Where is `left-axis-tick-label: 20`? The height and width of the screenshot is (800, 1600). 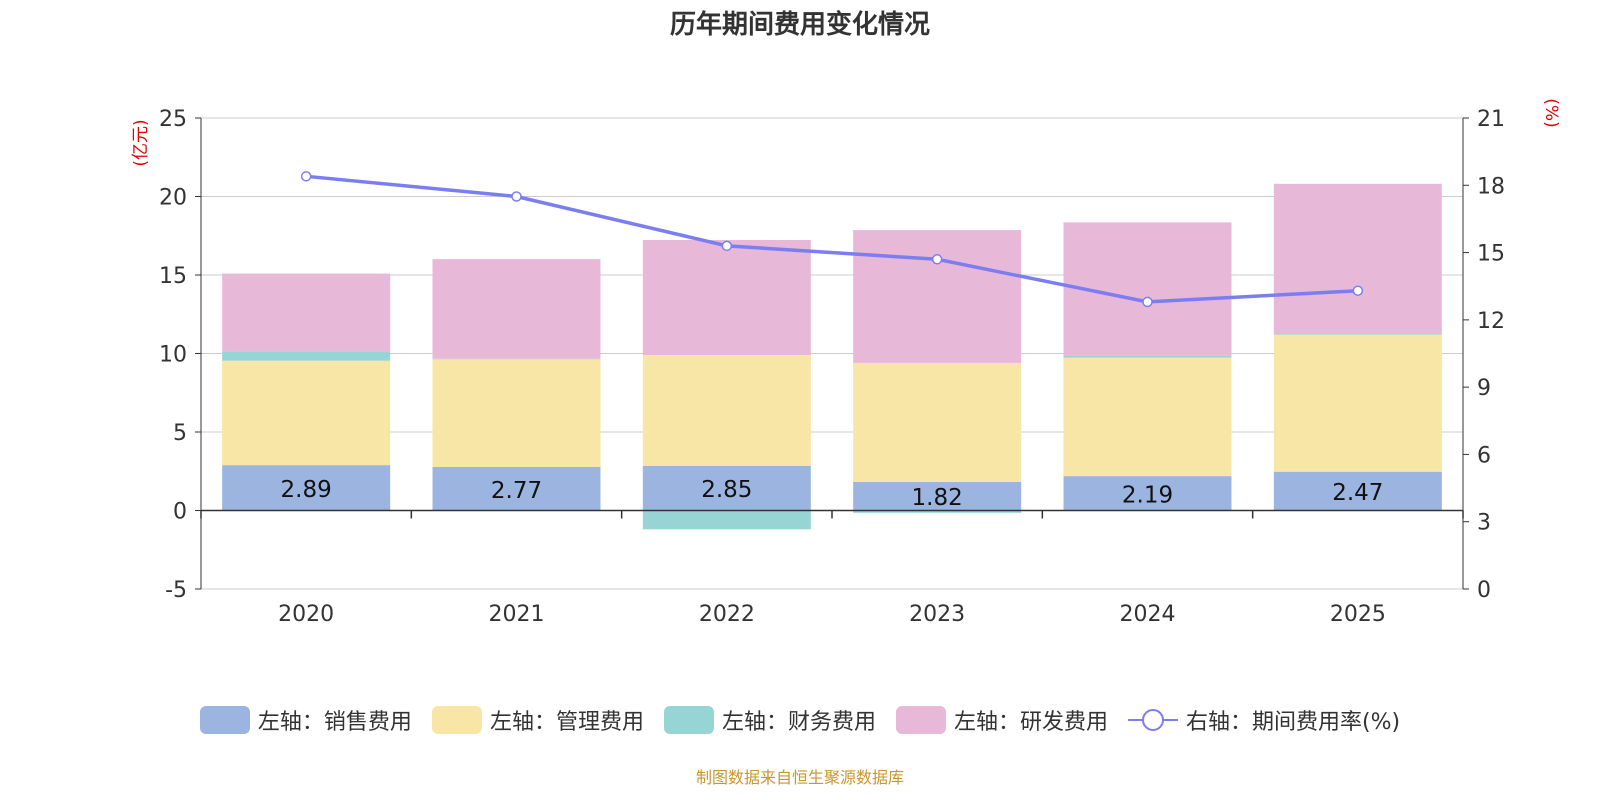
left-axis-tick-label: 20 is located at coordinates (173, 198).